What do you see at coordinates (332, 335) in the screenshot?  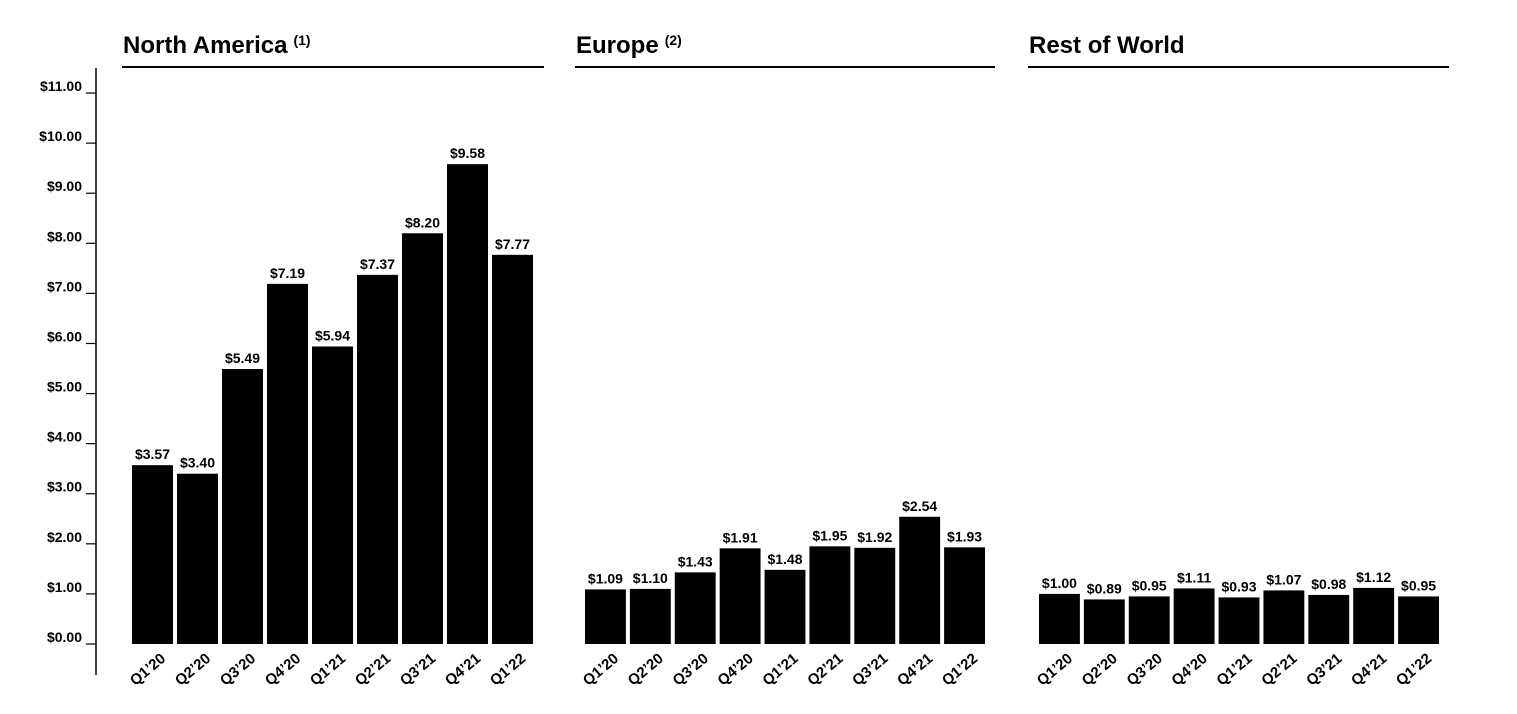 I see `value-label: $5.94` at bounding box center [332, 335].